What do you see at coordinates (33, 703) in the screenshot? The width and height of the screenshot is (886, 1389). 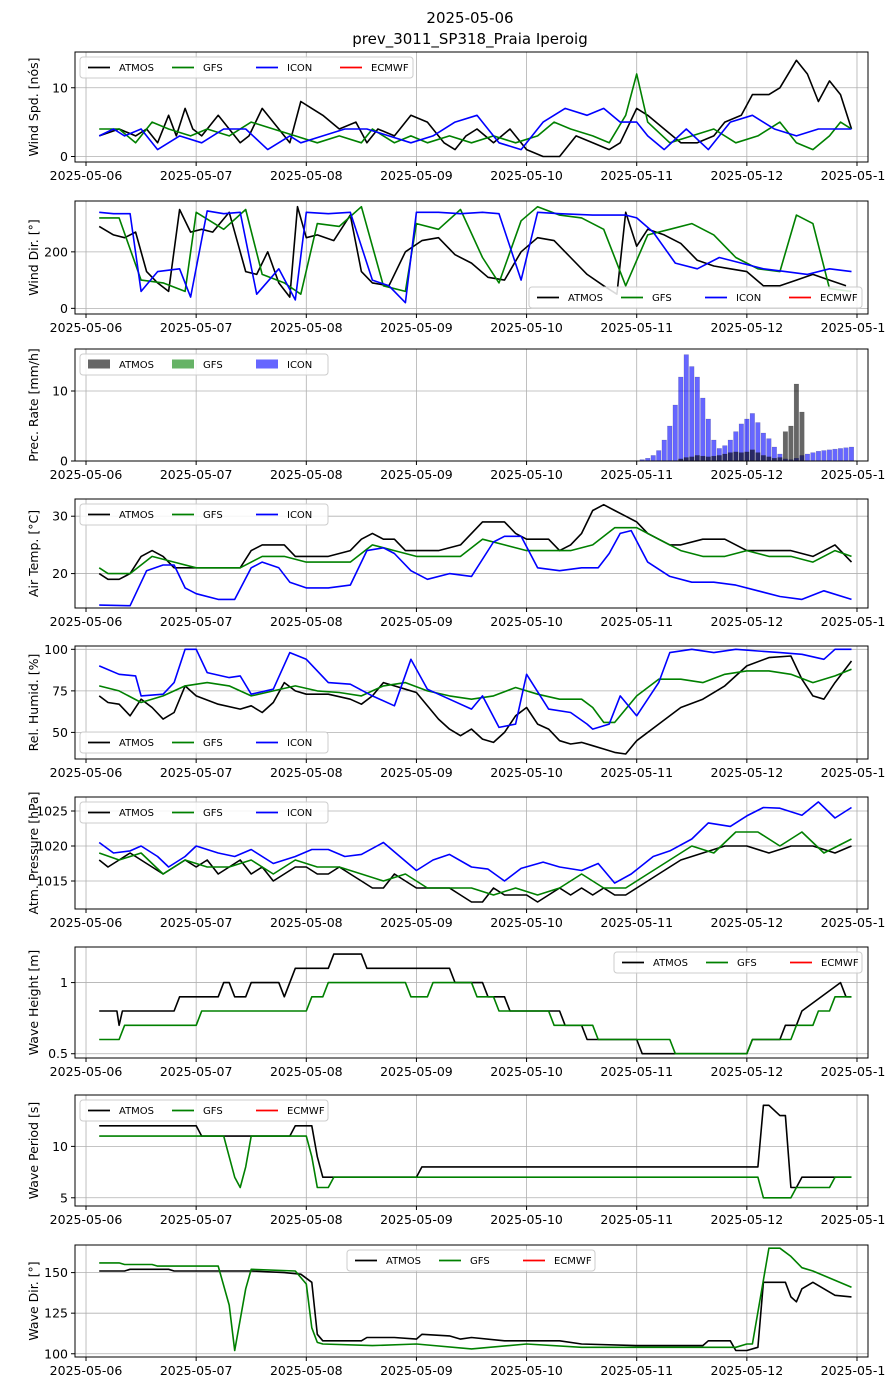 I see `y-axis-label: Rel. Humid. [%]` at bounding box center [33, 703].